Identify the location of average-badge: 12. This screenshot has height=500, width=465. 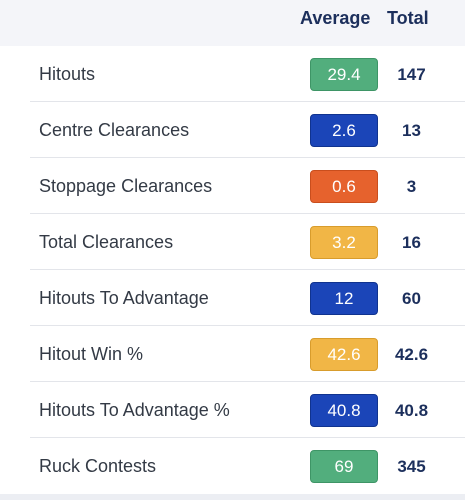
(344, 298).